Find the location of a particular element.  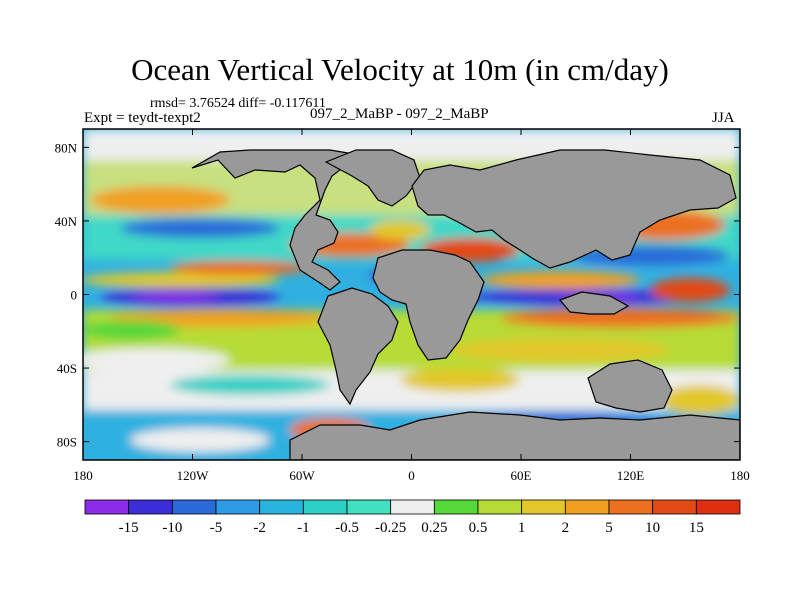

colorbar-label: 1 is located at coordinates (522, 528).